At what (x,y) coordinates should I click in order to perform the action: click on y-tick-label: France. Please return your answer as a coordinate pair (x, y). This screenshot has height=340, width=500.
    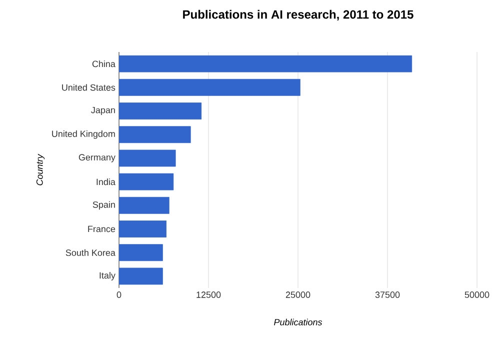
    Looking at the image, I should click on (102, 229).